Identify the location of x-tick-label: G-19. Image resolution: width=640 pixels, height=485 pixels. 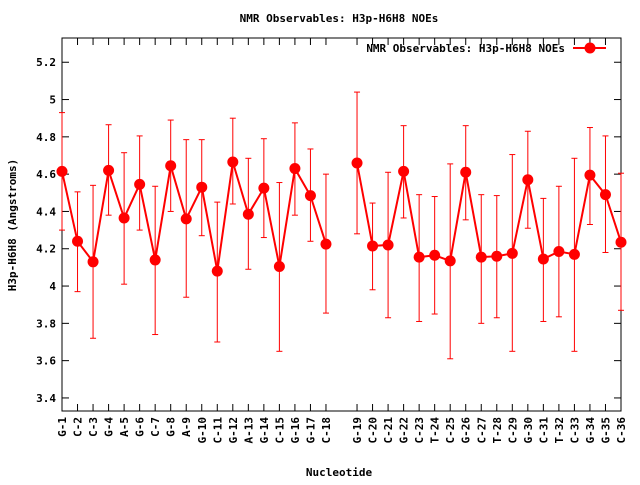
(357, 430).